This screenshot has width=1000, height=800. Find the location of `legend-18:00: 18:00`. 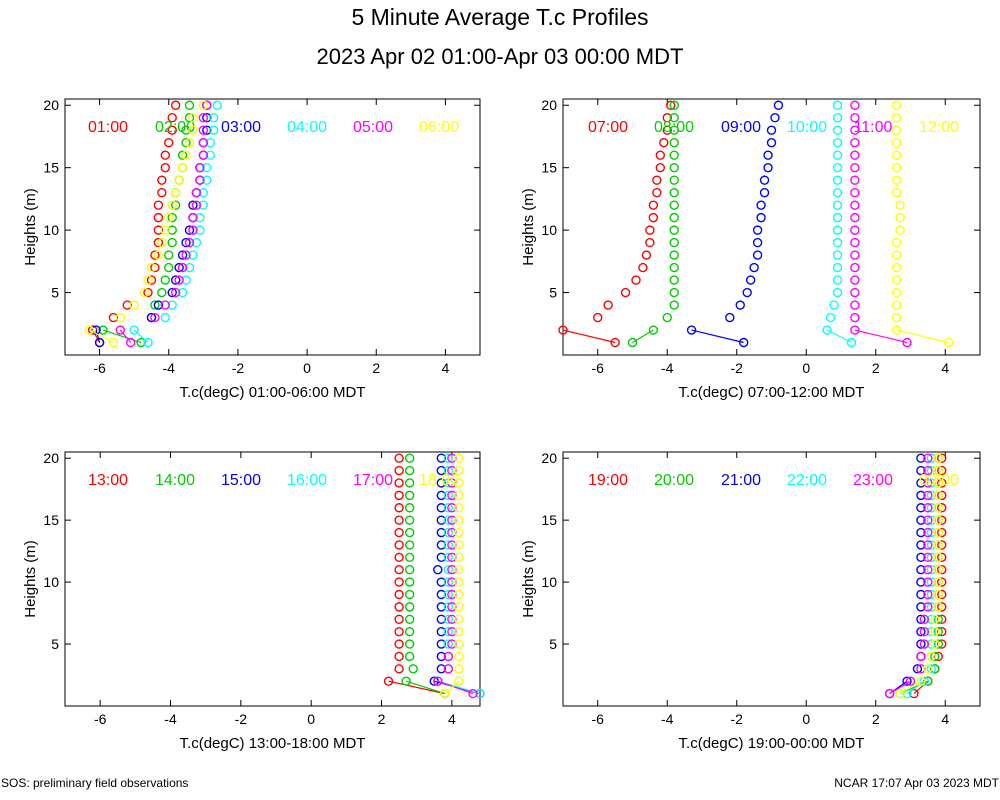

legend-18:00: 18:00 is located at coordinates (439, 480).